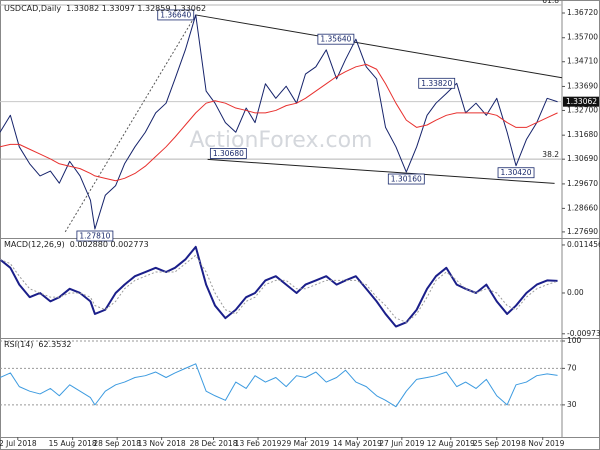 This screenshot has width=600, height=450. I want to click on level-label: 38.2, so click(550, 154).